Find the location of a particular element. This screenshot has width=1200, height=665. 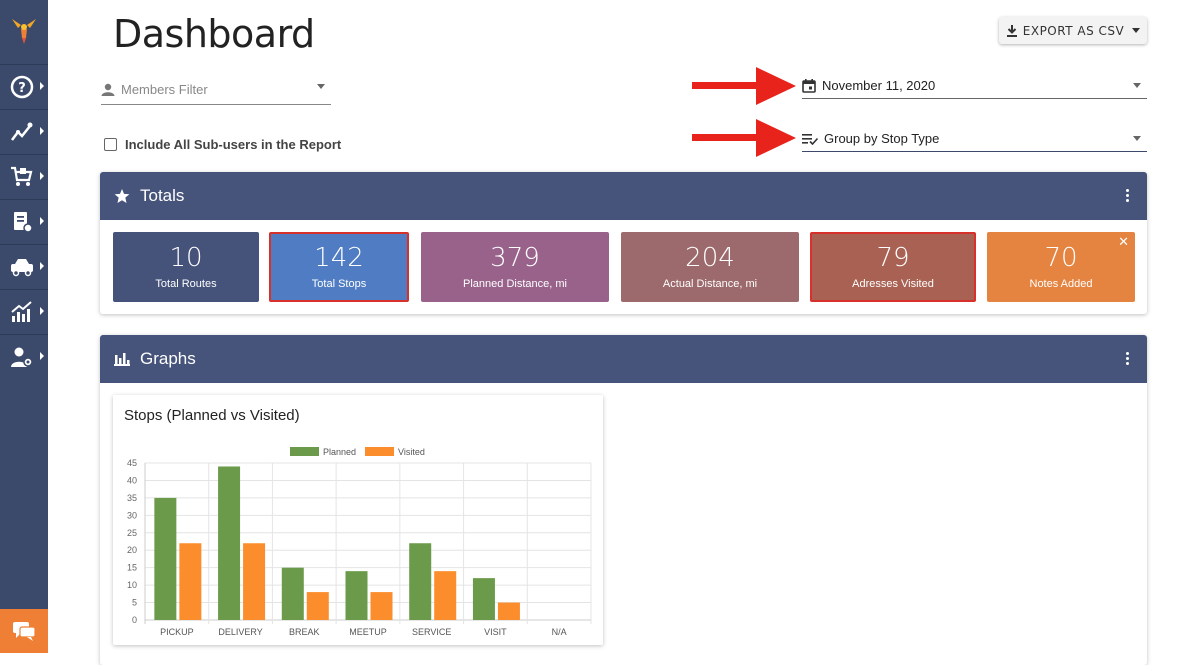

routes-icon is located at coordinates (22, 131).